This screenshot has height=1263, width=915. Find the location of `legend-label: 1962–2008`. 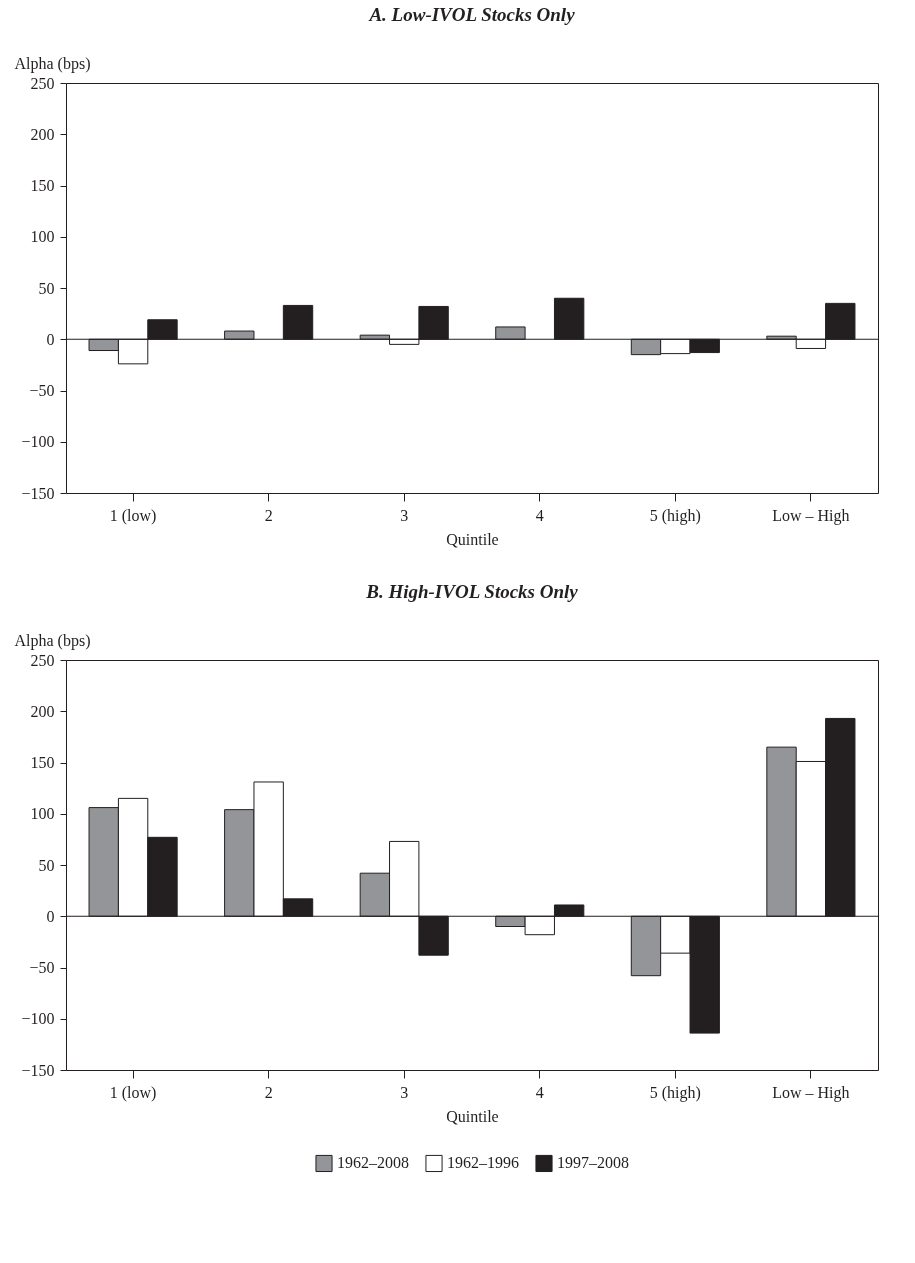

legend-label: 1962–2008 is located at coordinates (373, 1163).